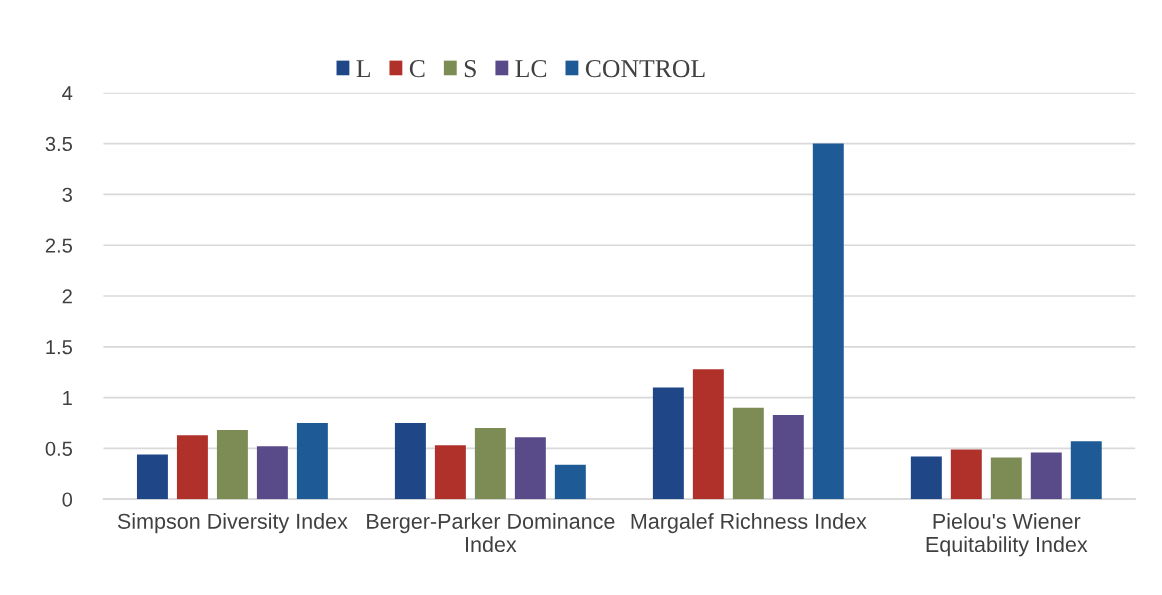  What do you see at coordinates (232, 523) in the screenshot?
I see `x-tick-label: Simpson Diversity Index` at bounding box center [232, 523].